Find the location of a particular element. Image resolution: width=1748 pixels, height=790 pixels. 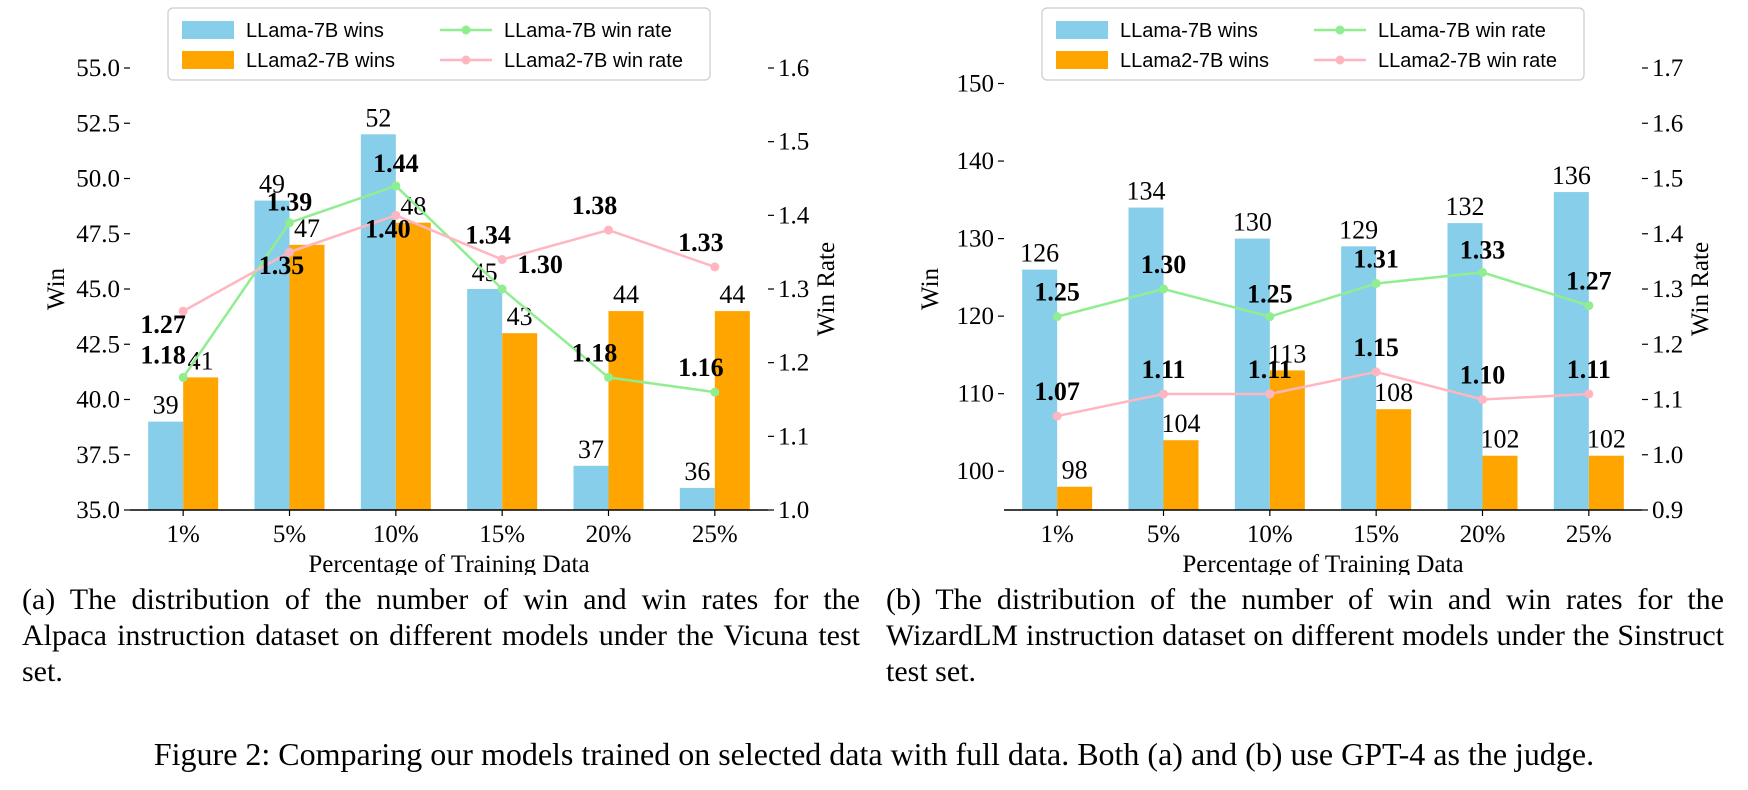

y-tick-label: 130 is located at coordinates (976, 239).